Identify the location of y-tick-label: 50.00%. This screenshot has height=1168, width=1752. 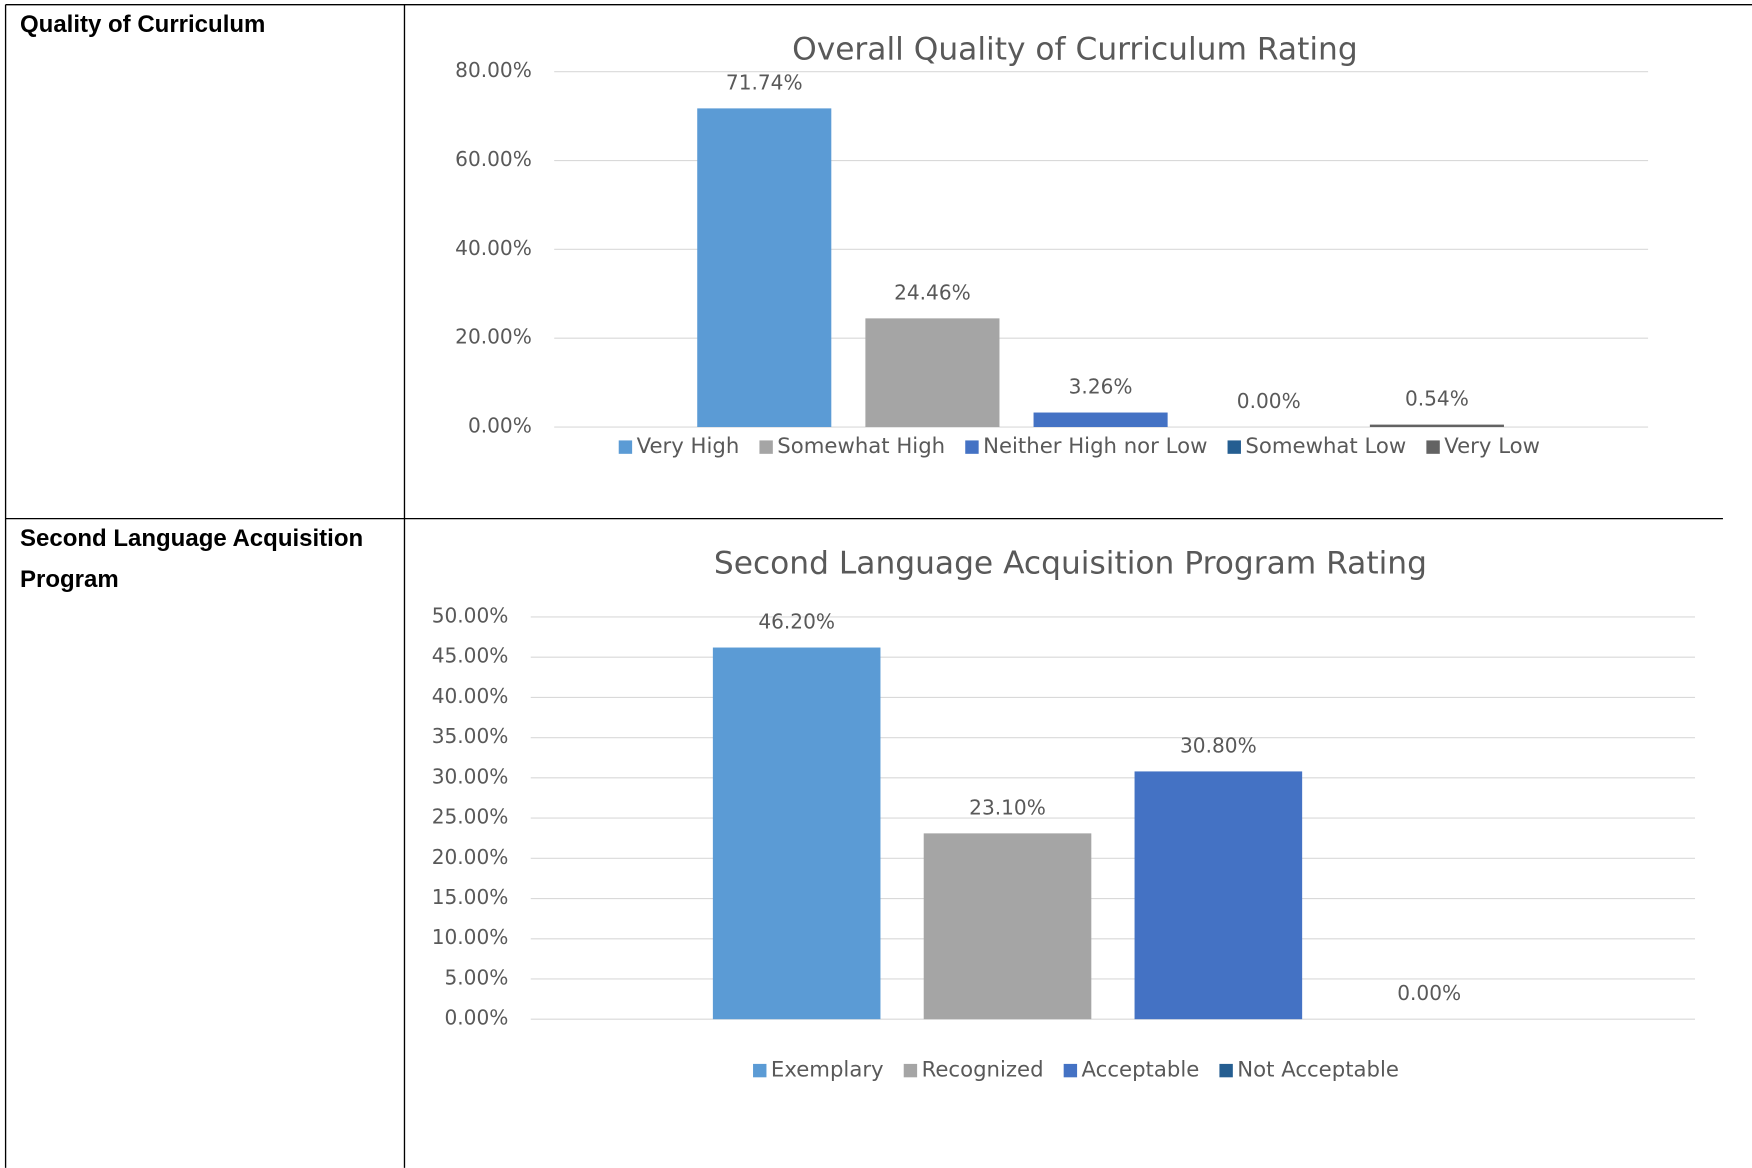
(470, 615).